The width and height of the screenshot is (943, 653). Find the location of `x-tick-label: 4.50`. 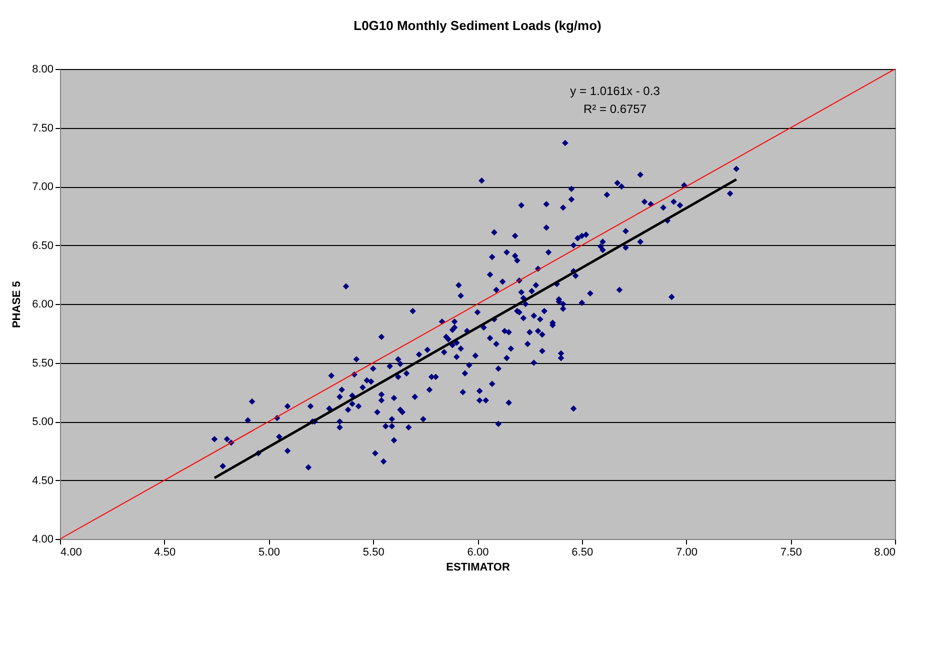

x-tick-label: 4.50 is located at coordinates (165, 552).